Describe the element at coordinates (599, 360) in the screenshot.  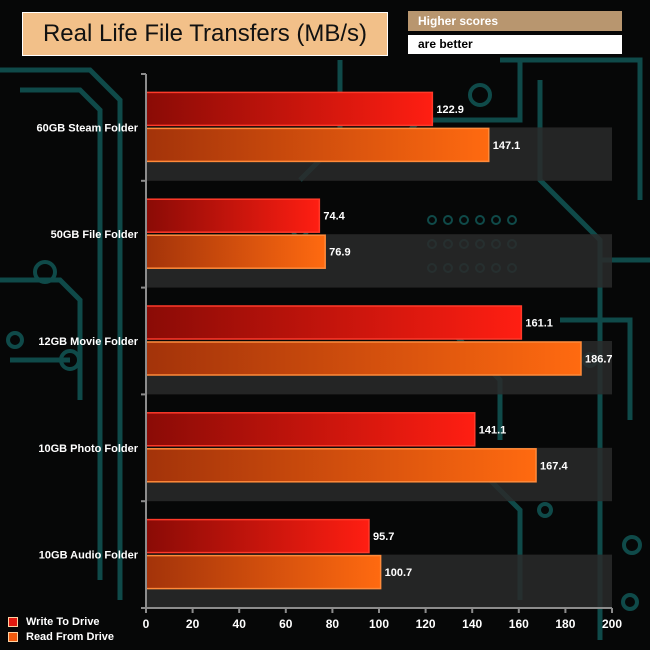
I see `data-label: 186.7` at that location.